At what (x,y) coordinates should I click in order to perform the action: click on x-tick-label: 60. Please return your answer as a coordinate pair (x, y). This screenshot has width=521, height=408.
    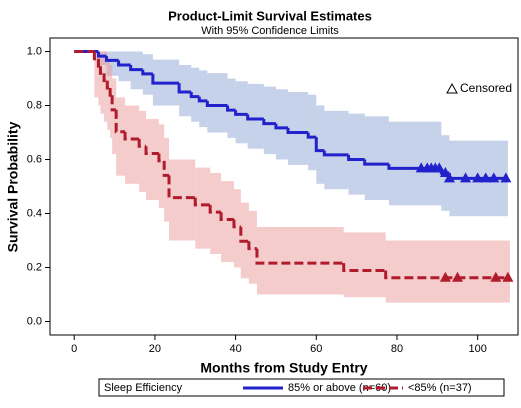
    Looking at the image, I should click on (316, 349).